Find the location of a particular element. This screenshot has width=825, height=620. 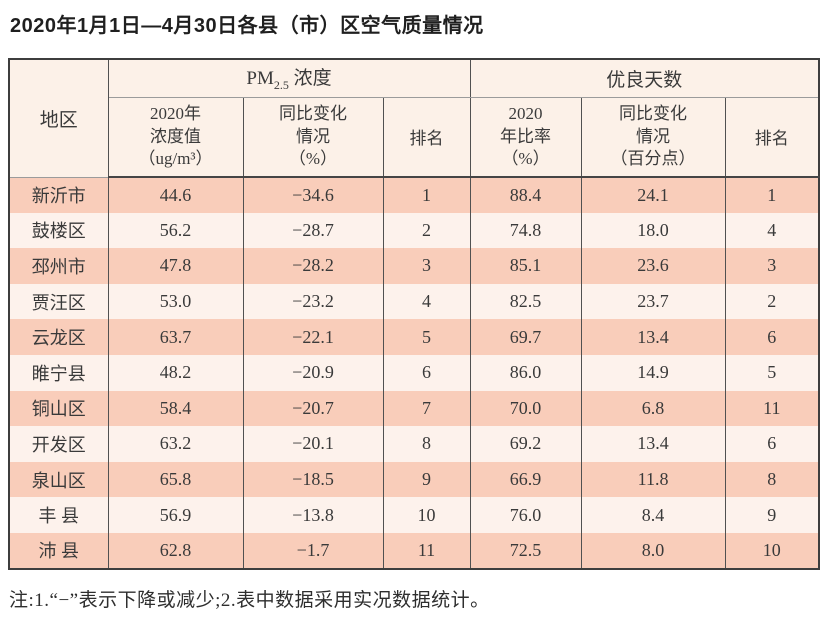

pm-change-cell: −20.7 is located at coordinates (313, 408).